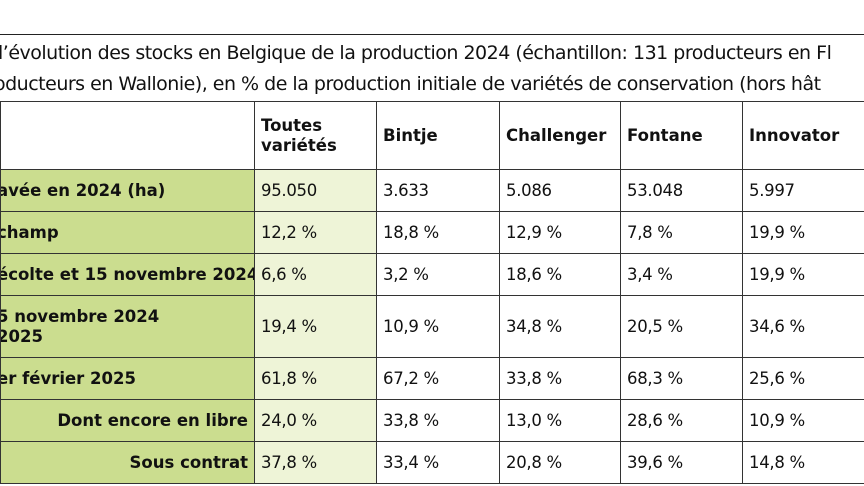  I want to click on table-cell: 20,5 %, so click(681, 326).